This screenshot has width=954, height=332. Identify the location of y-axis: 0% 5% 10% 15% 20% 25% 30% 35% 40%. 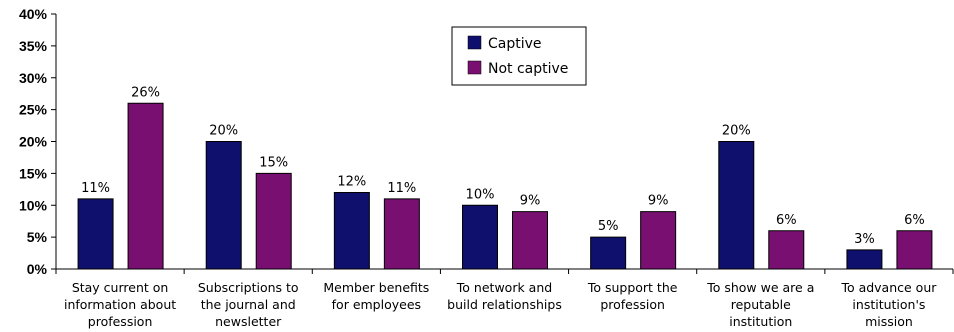
(38, 141).